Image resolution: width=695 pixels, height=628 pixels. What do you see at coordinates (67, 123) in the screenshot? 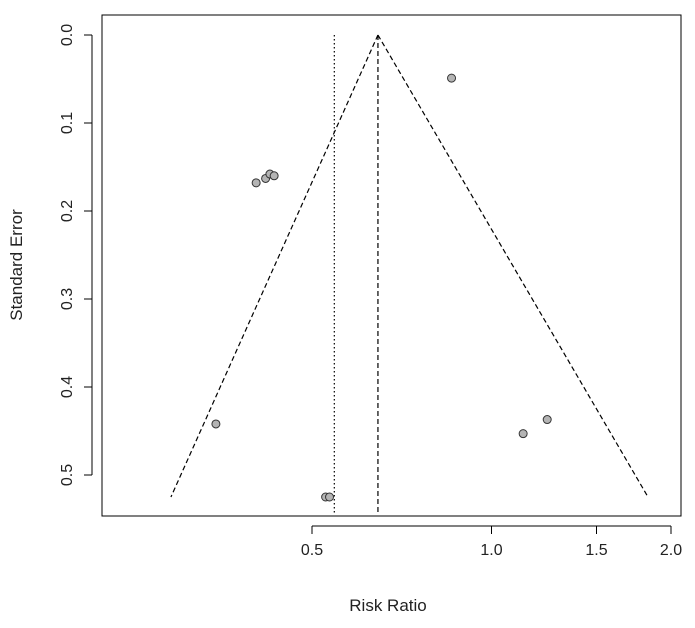
I see `y-tick-label: 0.1` at bounding box center [67, 123].